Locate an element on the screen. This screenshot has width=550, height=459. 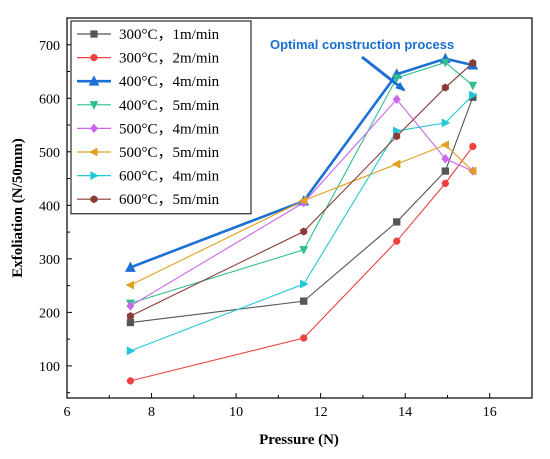
legend-label: 400°C，4m/min is located at coordinates (169, 82).